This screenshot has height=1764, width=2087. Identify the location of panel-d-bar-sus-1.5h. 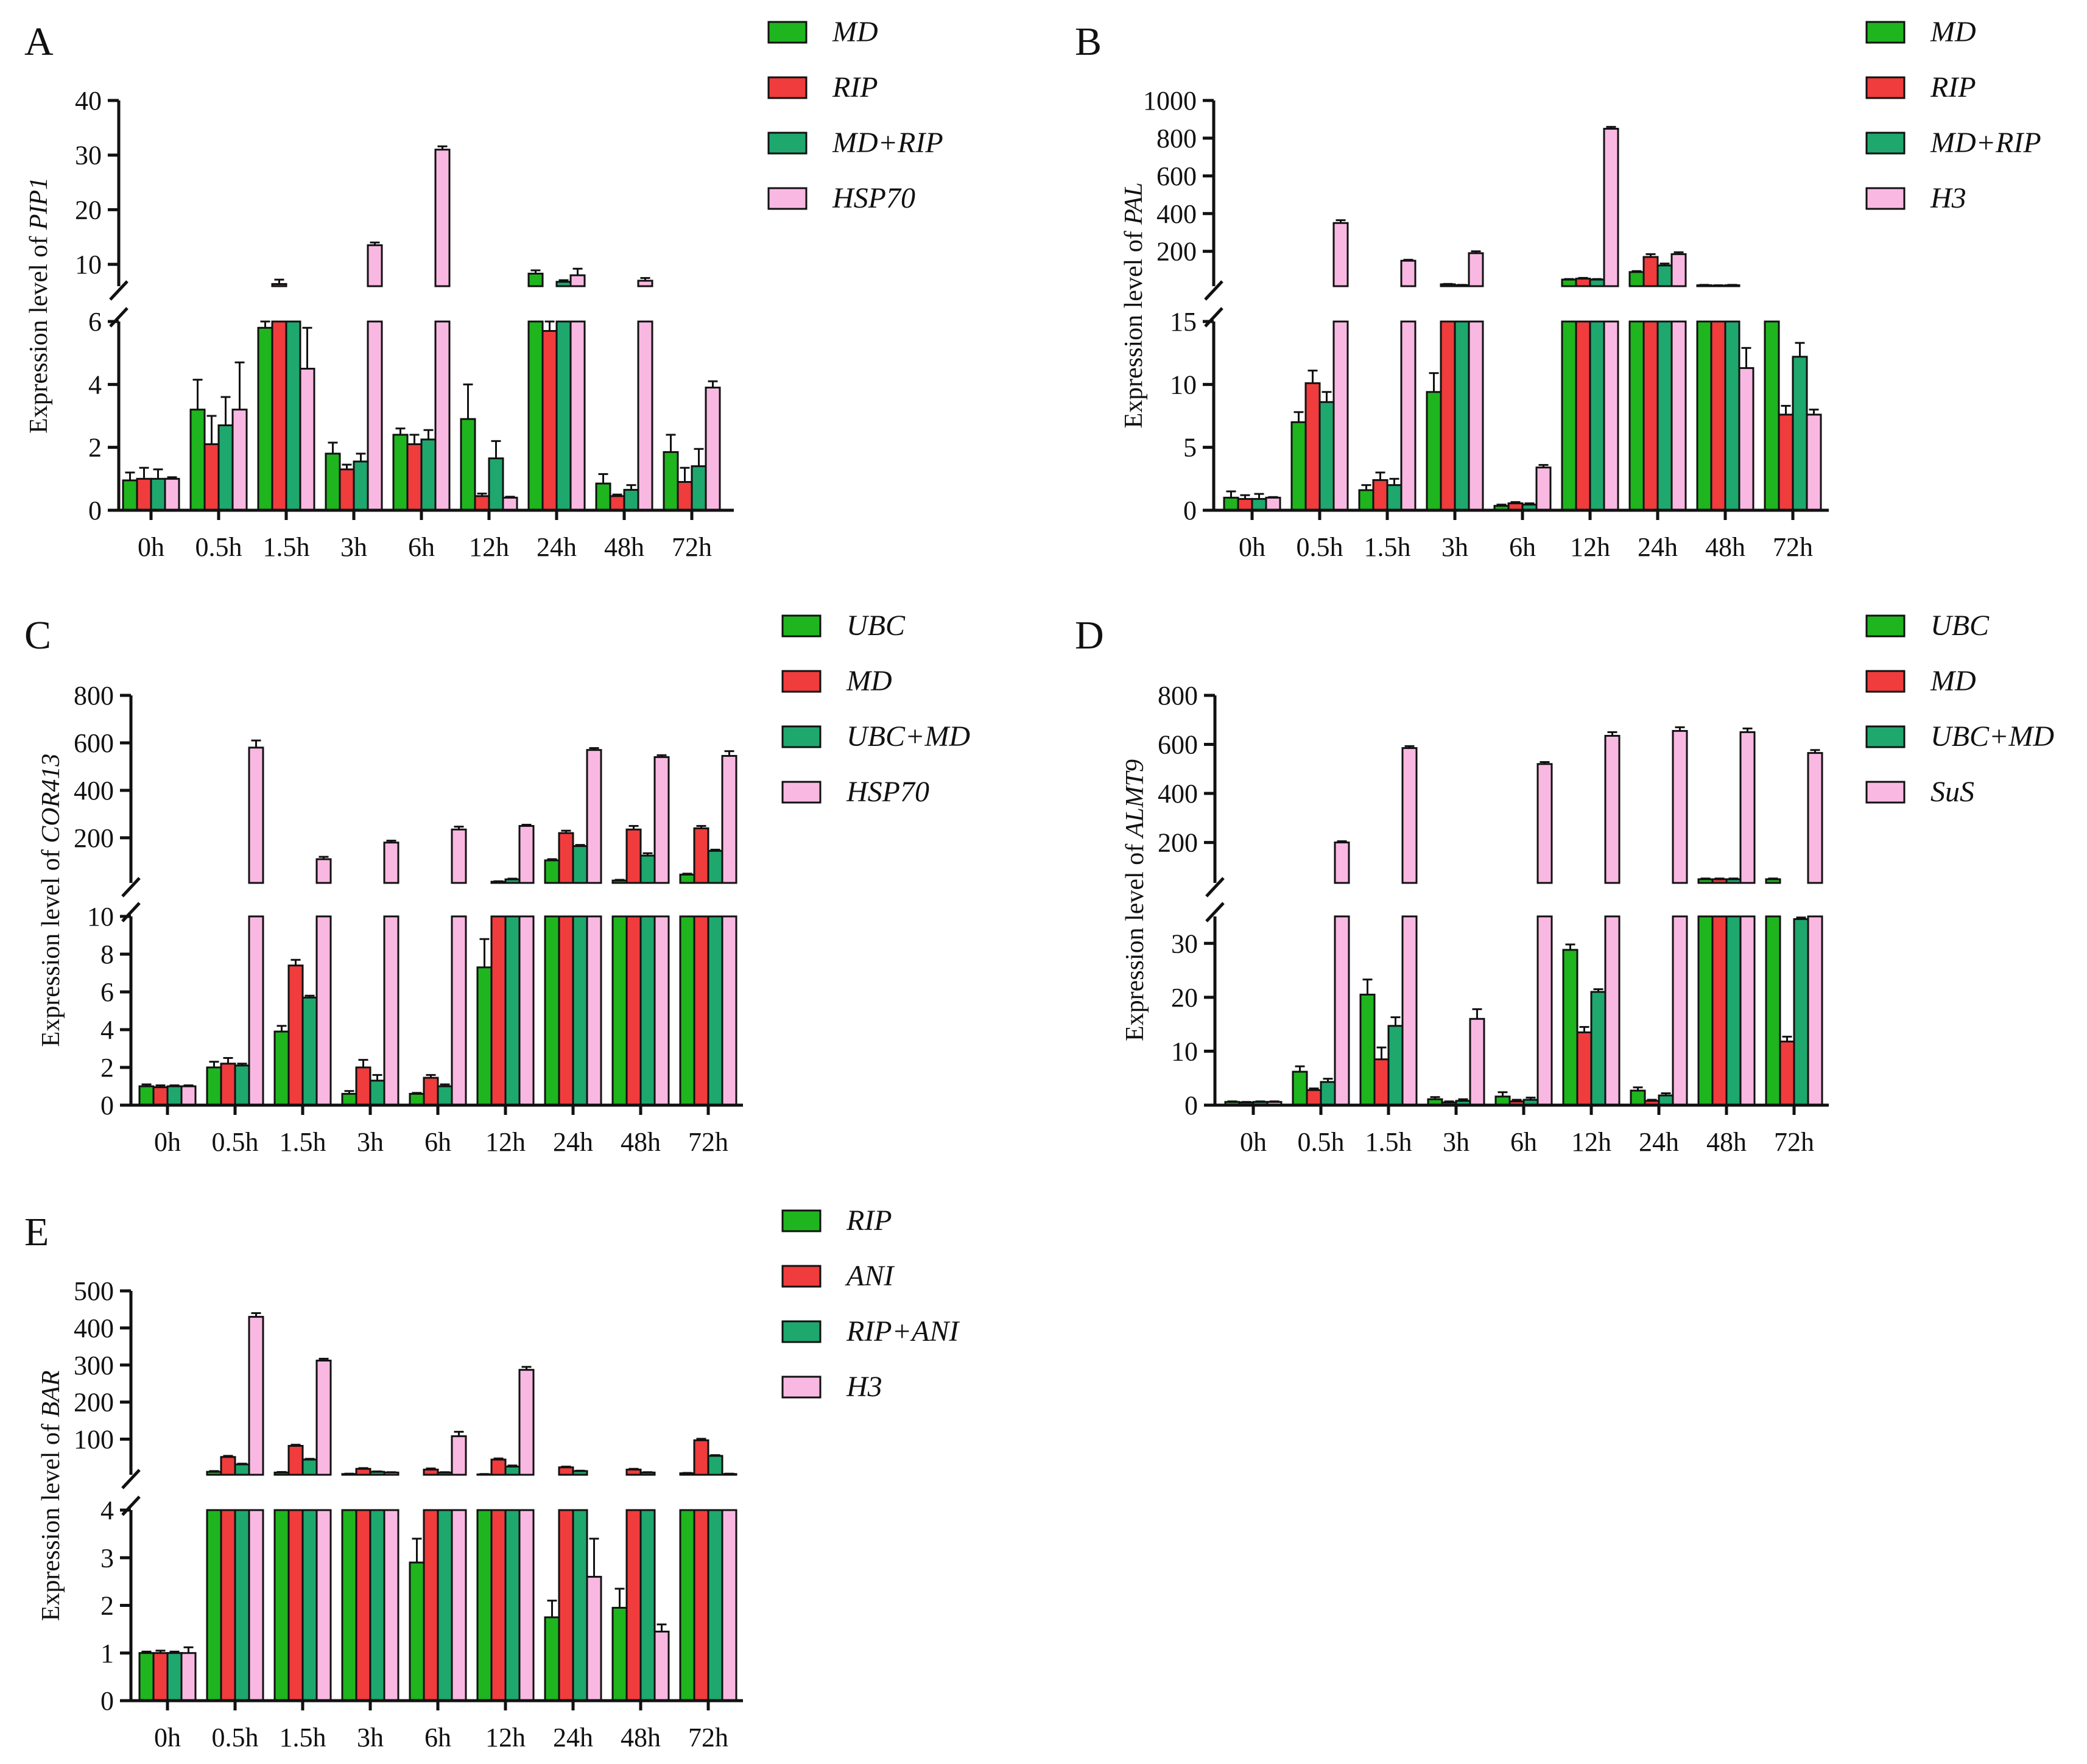
(1409, 815).